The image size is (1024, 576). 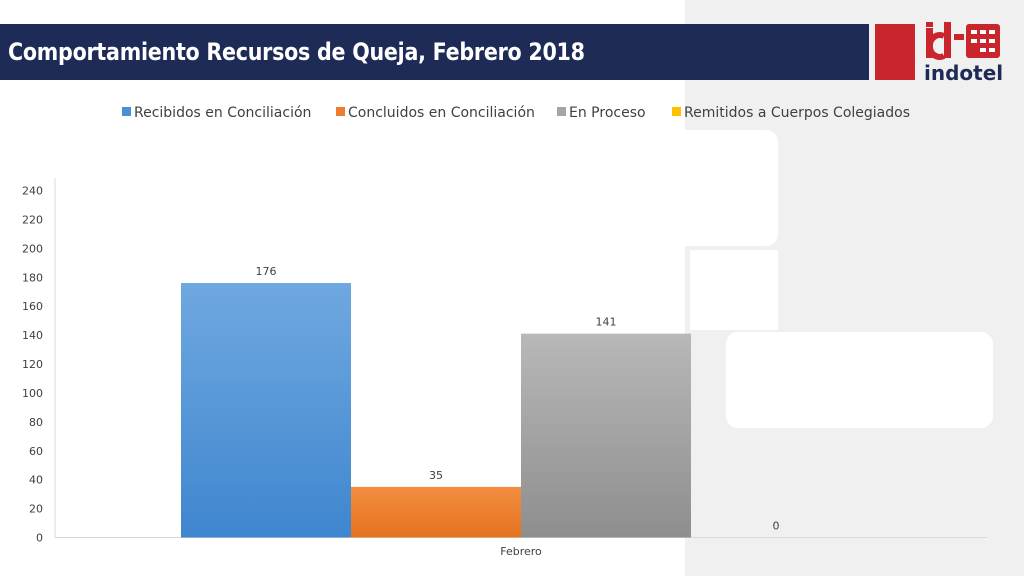 I want to click on y-tick-label: 200, so click(x=32, y=248).